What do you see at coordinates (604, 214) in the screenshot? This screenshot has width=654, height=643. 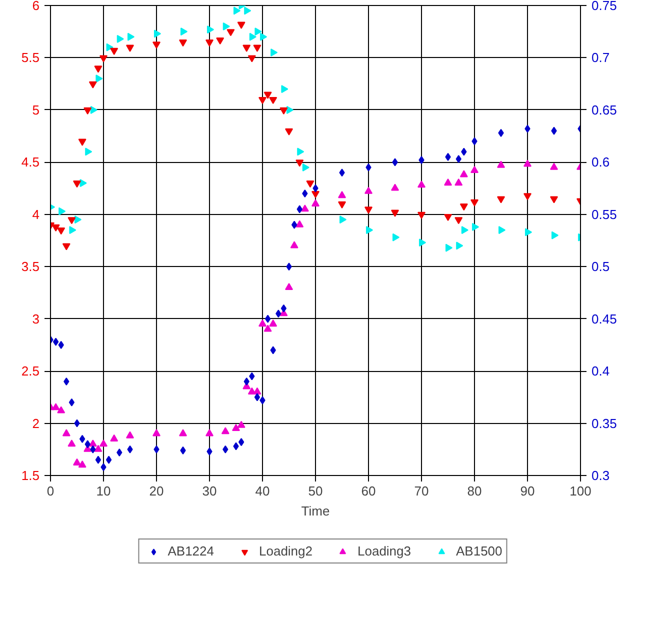 I see `y2-tick-label: 0.55` at bounding box center [604, 214].